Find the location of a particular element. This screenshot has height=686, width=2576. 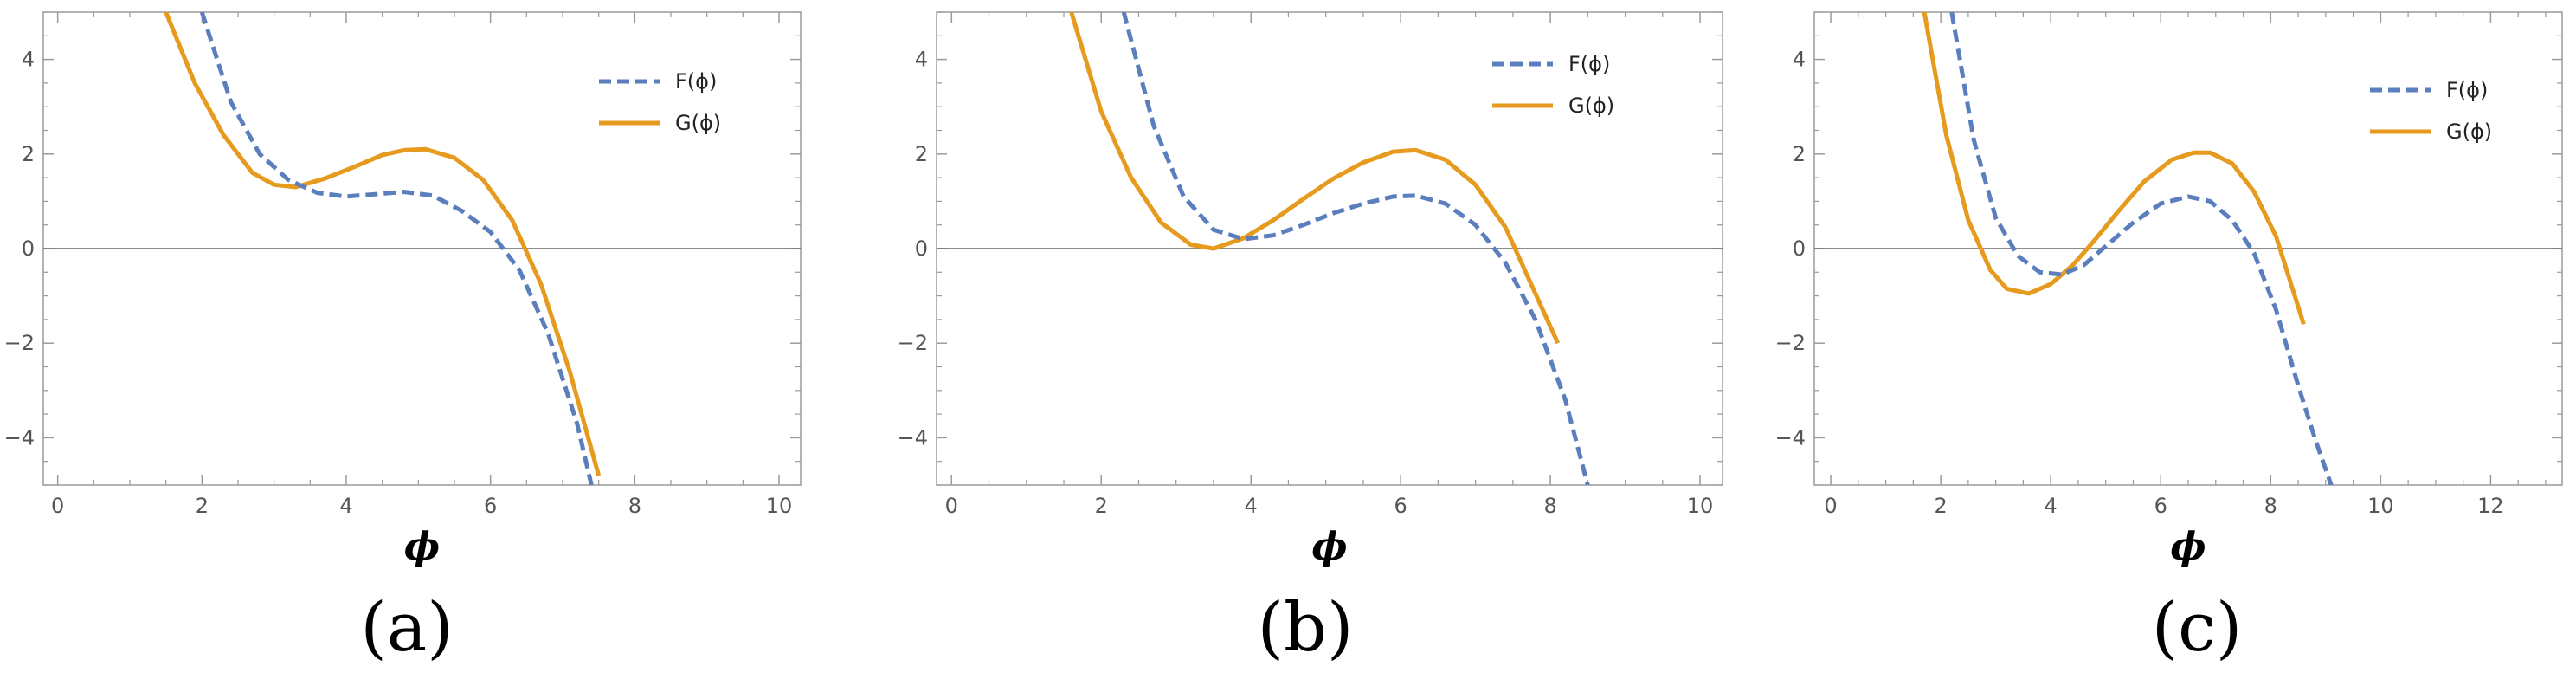

x-tick-label: 12 is located at coordinates (2490, 506).